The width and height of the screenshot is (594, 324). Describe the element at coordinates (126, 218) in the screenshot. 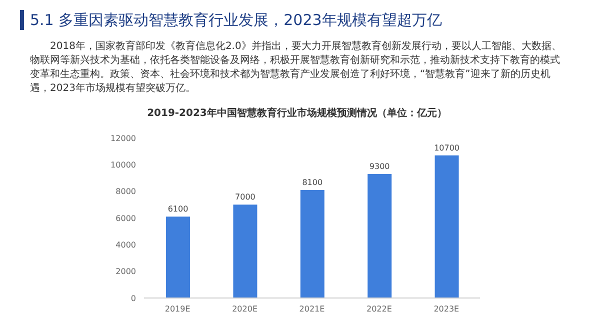

I see `y-tick-label: 6000` at that location.